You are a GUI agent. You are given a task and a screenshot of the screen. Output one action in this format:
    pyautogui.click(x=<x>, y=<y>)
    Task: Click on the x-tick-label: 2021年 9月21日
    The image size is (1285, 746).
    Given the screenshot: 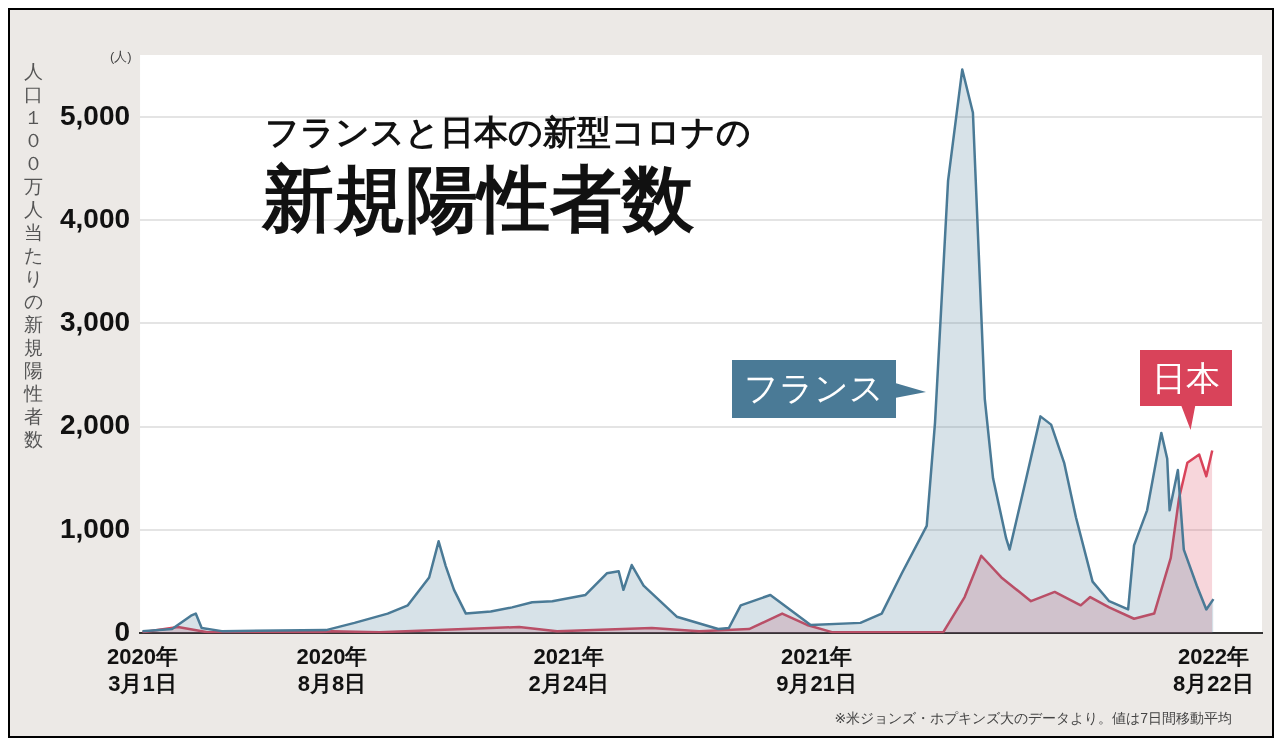 What is the action you would take?
    pyautogui.click(x=816, y=670)
    